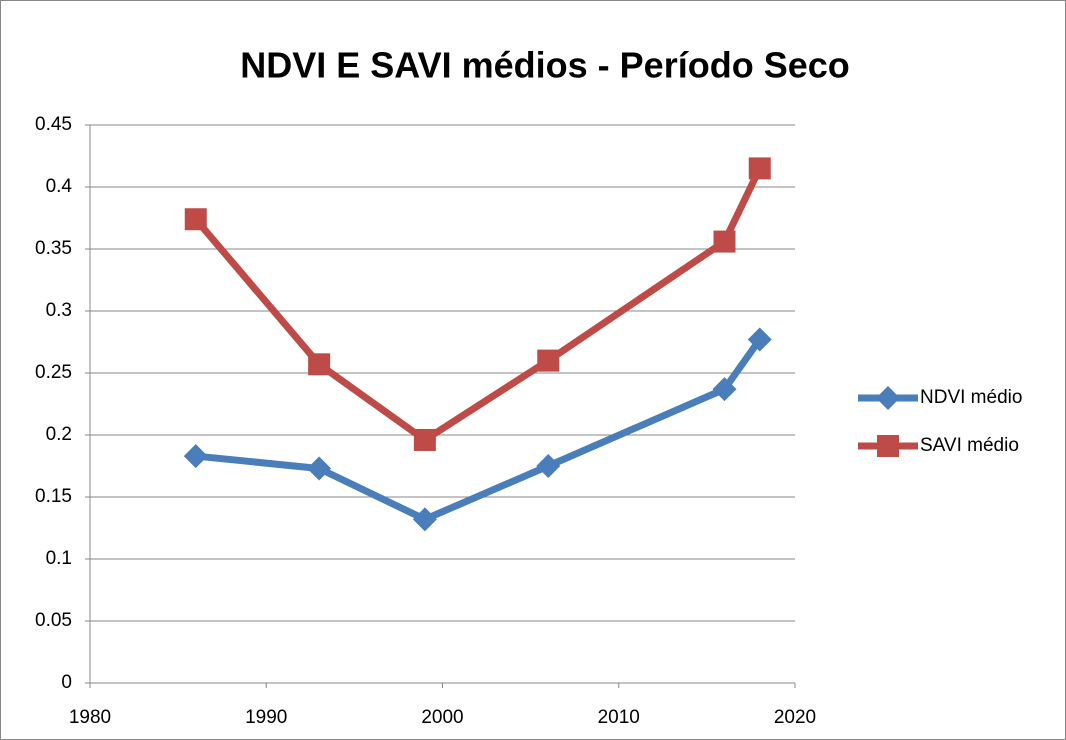 This screenshot has width=1066, height=740. I want to click on x-tick-label: 2010, so click(619, 717).